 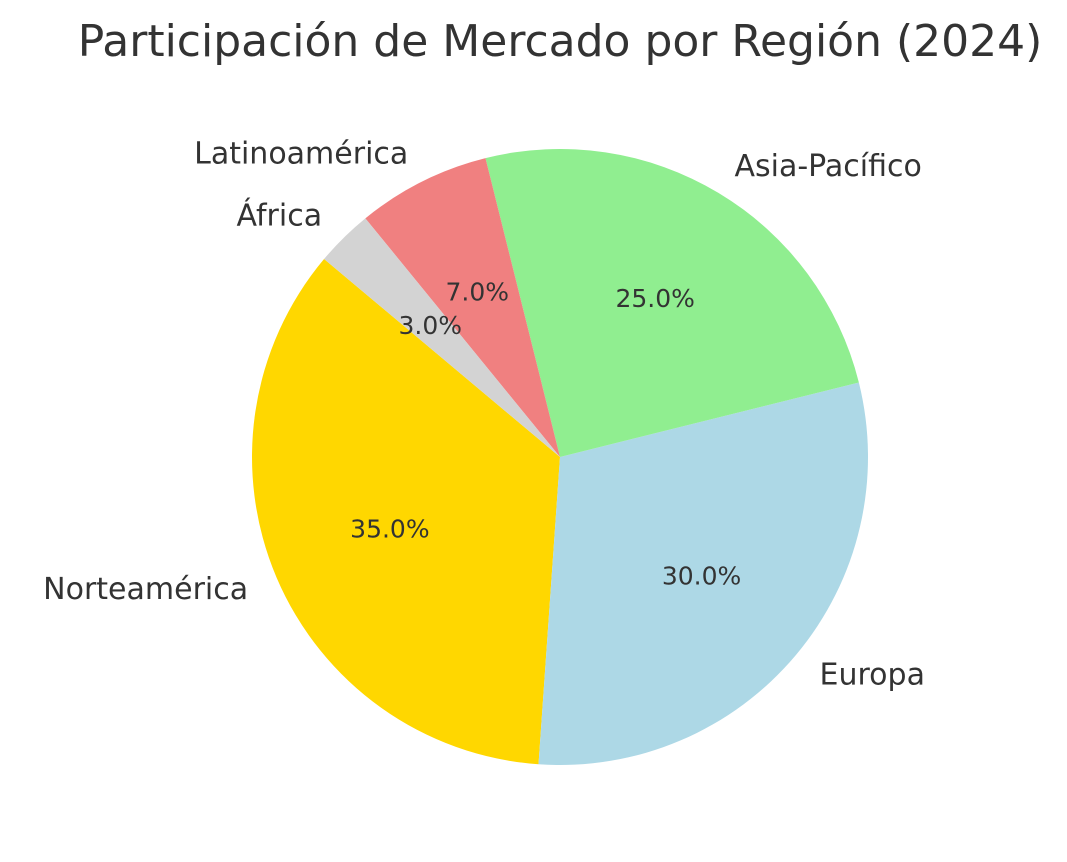 I want to click on pie-slice-africa, so click(x=442, y=337).